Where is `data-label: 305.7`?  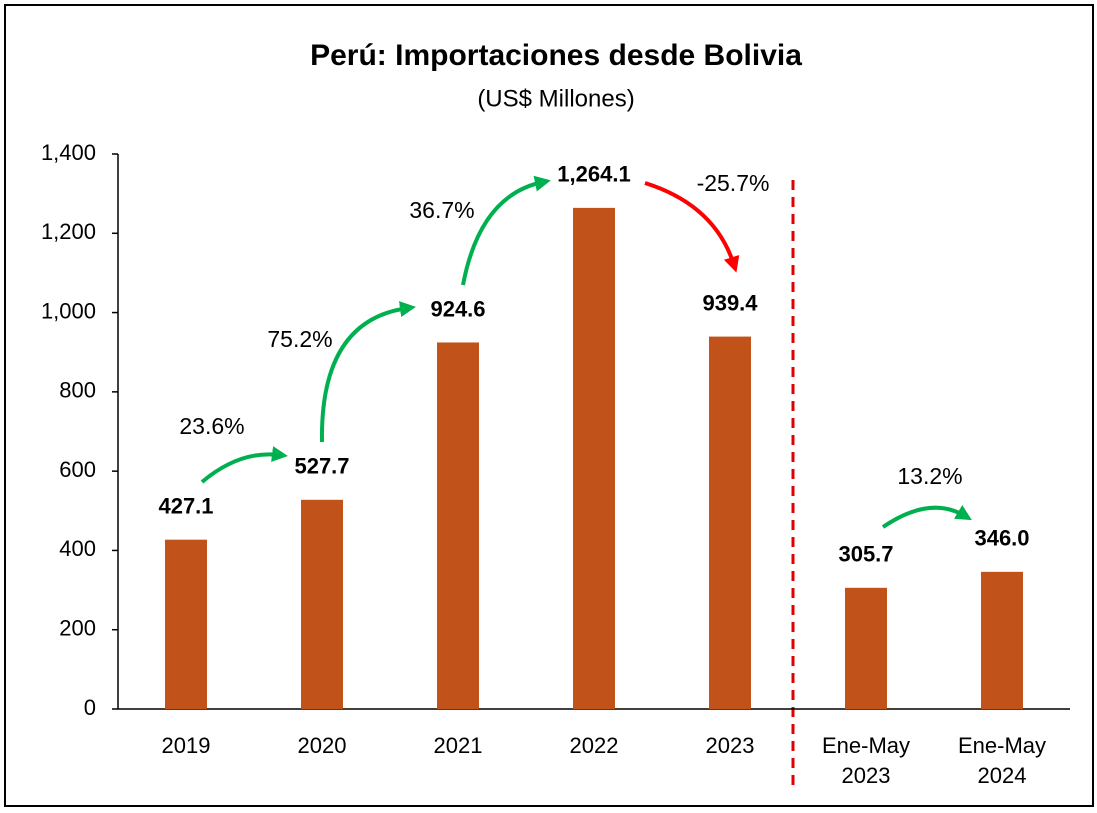 data-label: 305.7 is located at coordinates (865, 554).